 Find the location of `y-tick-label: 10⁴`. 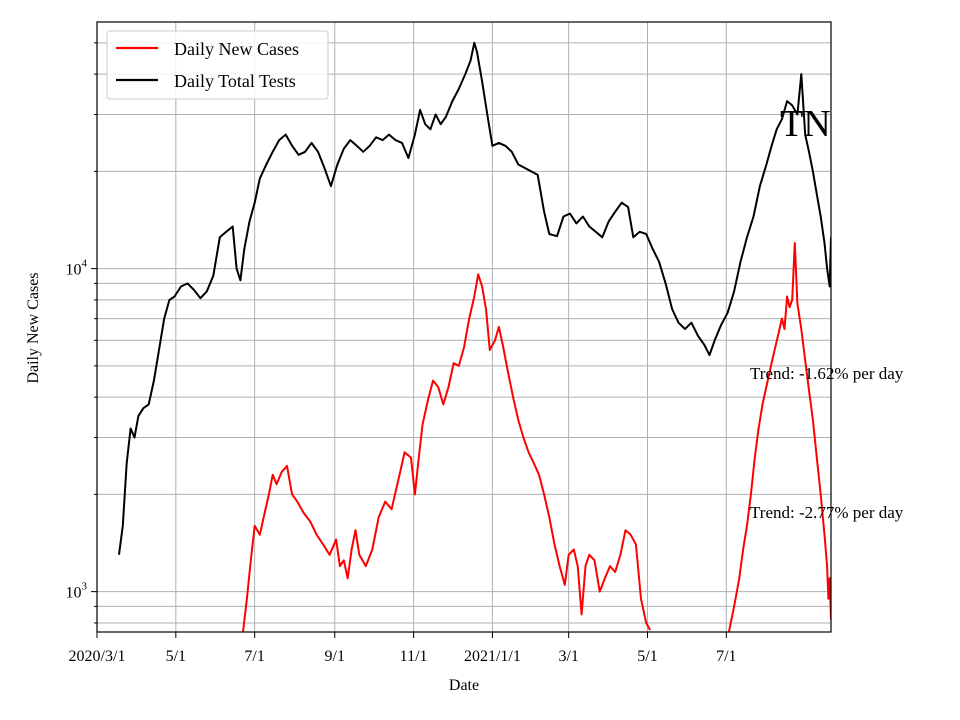

y-tick-label: 10⁴ is located at coordinates (77, 268).